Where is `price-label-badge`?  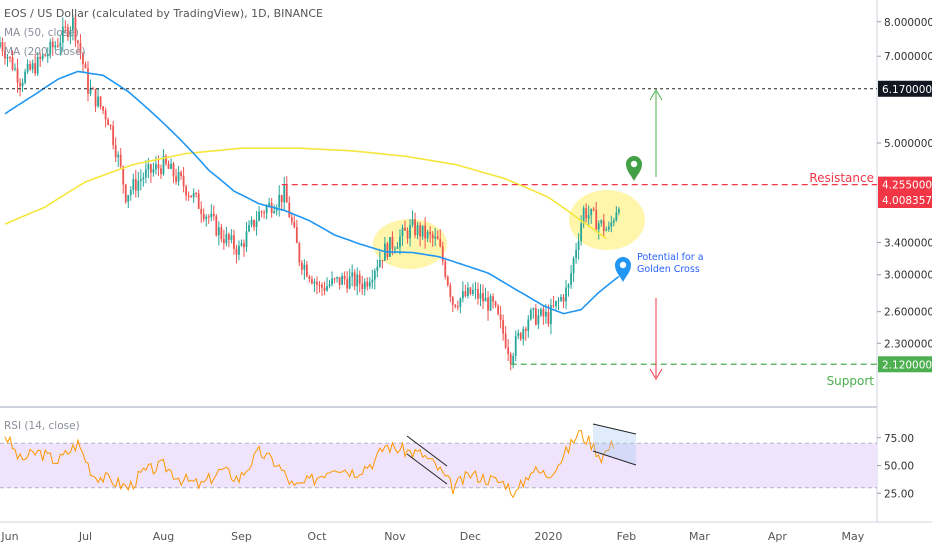 price-label-badge is located at coordinates (905, 184).